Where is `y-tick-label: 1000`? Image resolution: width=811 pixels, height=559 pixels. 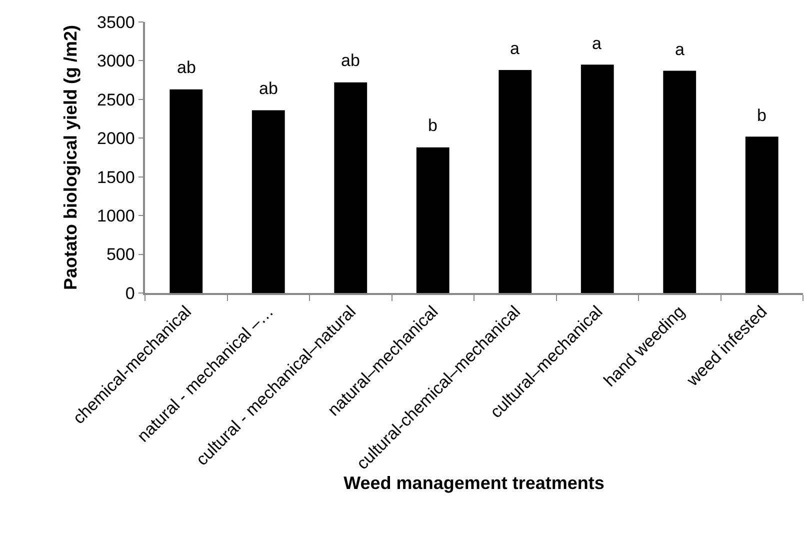 y-tick-label: 1000 is located at coordinates (116, 216).